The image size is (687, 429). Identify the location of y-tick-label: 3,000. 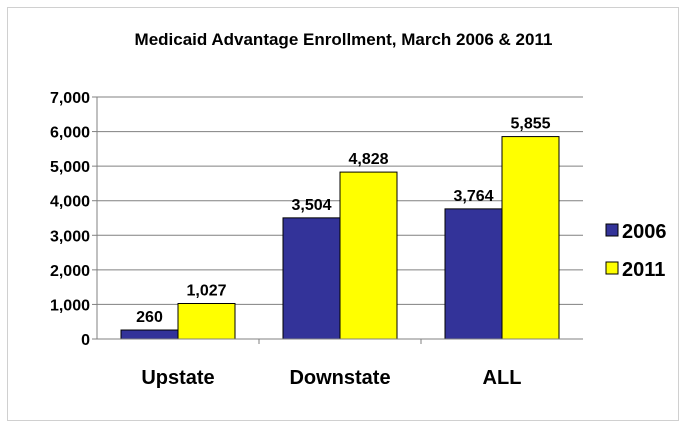
(70, 236).